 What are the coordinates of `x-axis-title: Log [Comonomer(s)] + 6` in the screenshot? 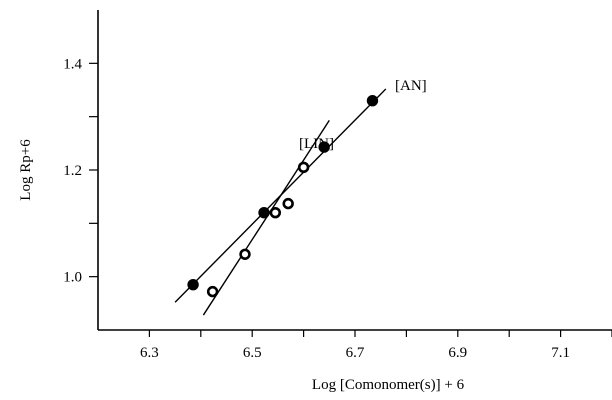 It's located at (388, 385).